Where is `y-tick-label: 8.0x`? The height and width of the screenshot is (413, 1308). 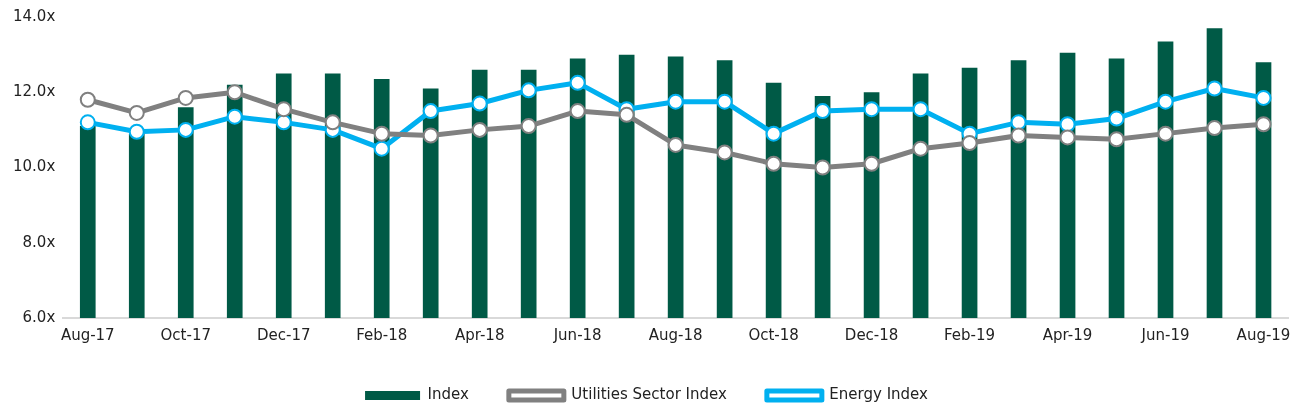 y-tick-label: 8.0x is located at coordinates (39, 241).